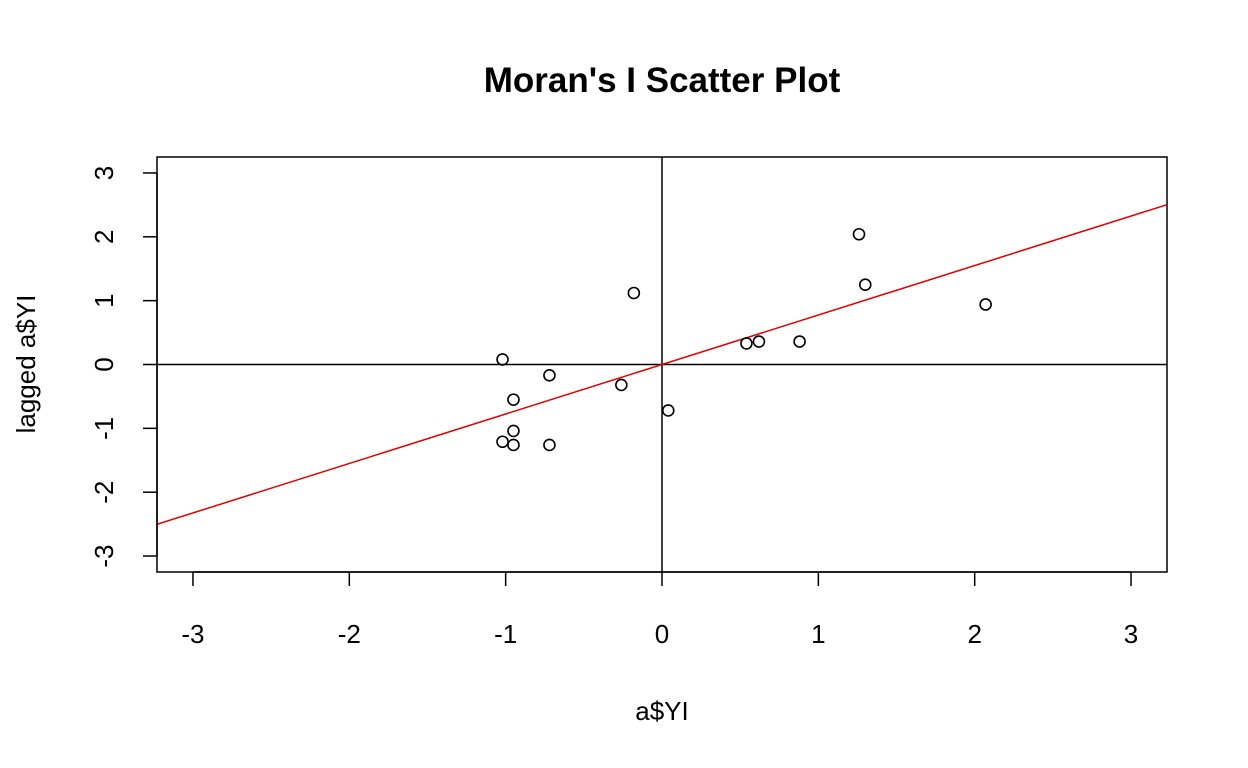  Describe the element at coordinates (662, 634) in the screenshot. I see `x-tick-label: 0` at that location.